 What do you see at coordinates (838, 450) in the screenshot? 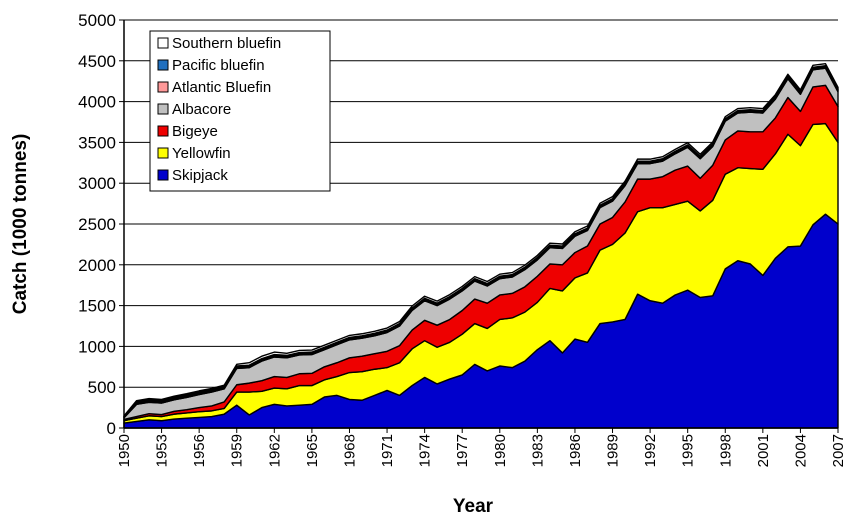
I see `x-tick-label-2007: 2007` at bounding box center [838, 450].